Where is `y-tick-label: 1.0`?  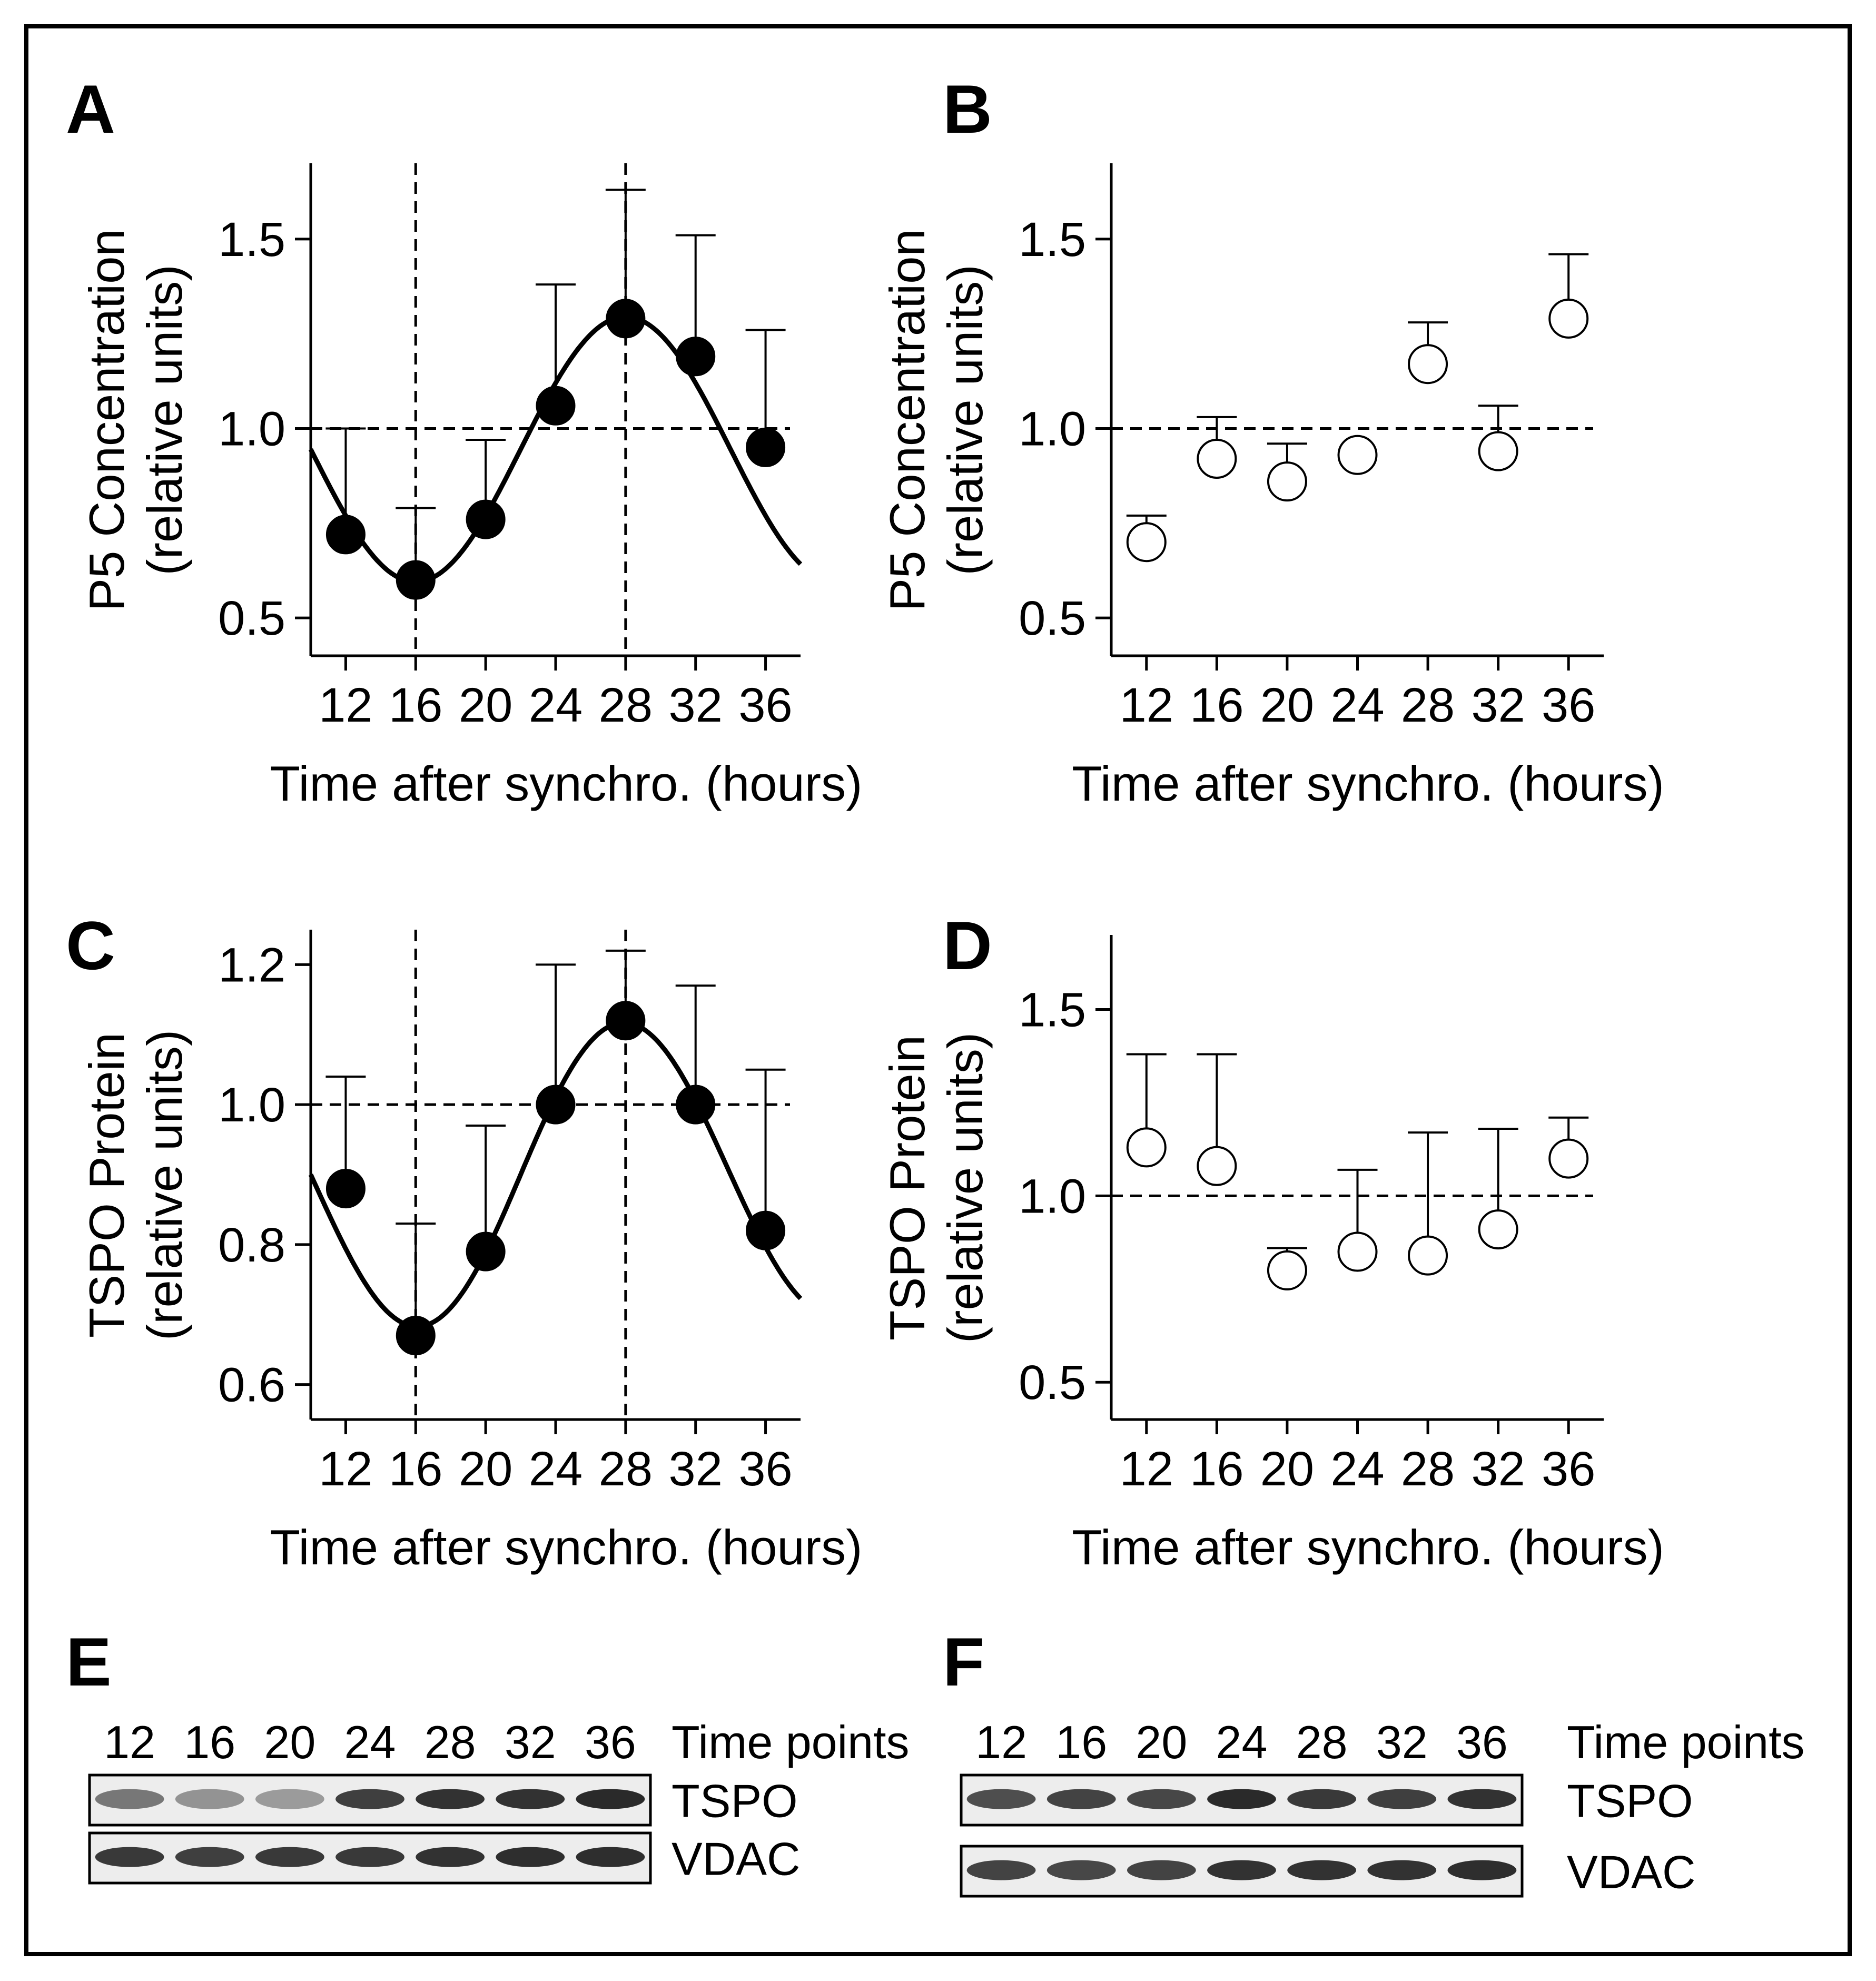 y-tick-label: 1.0 is located at coordinates (1052, 1196).